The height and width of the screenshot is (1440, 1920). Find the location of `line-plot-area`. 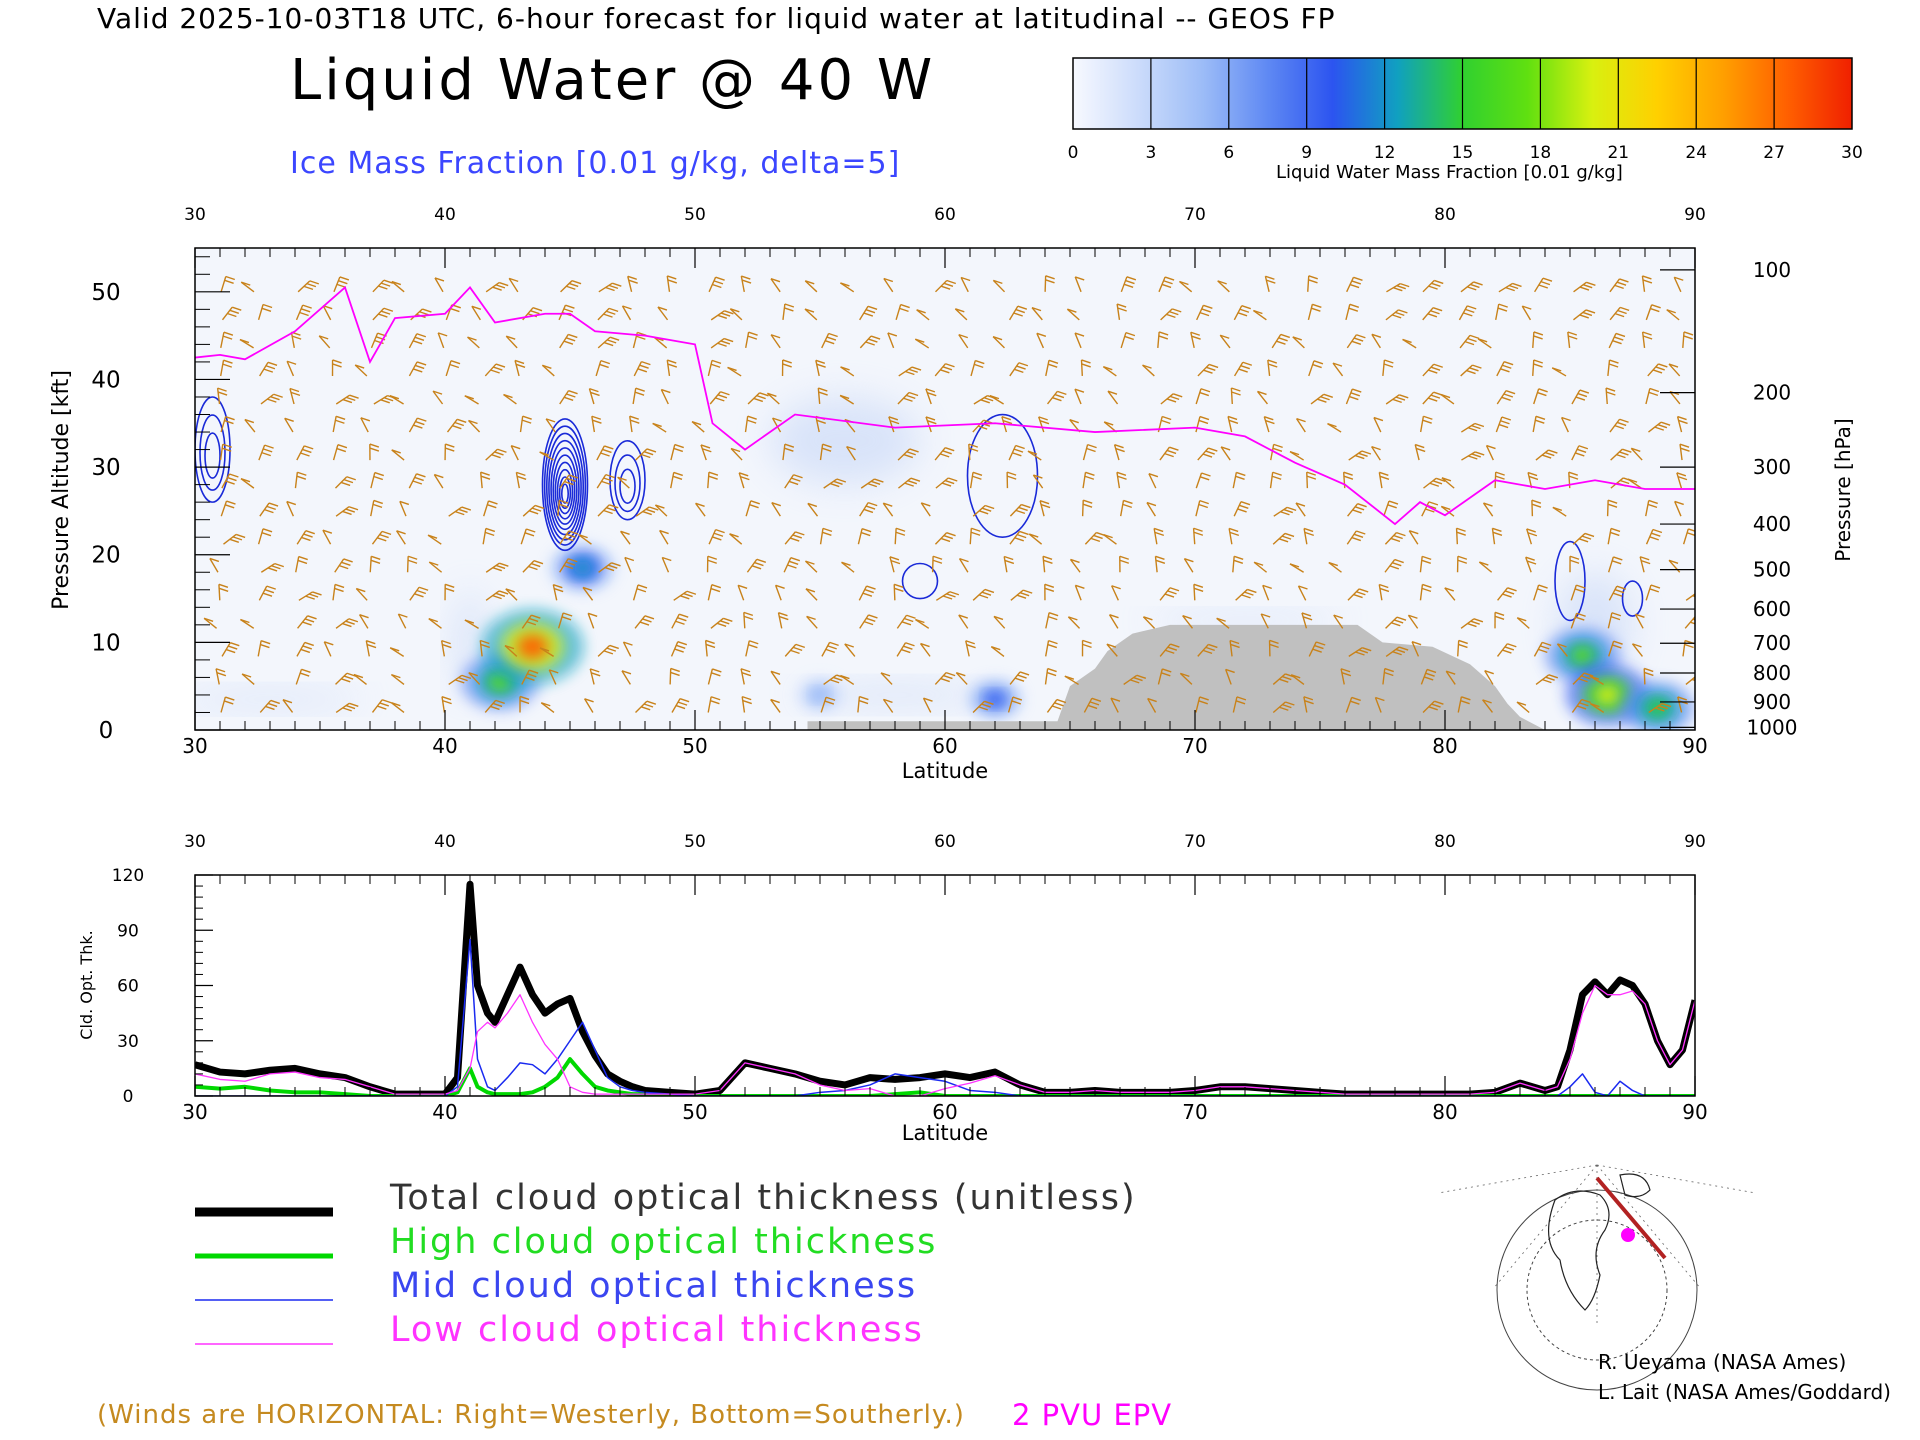

line-plot-area is located at coordinates (945, 988).